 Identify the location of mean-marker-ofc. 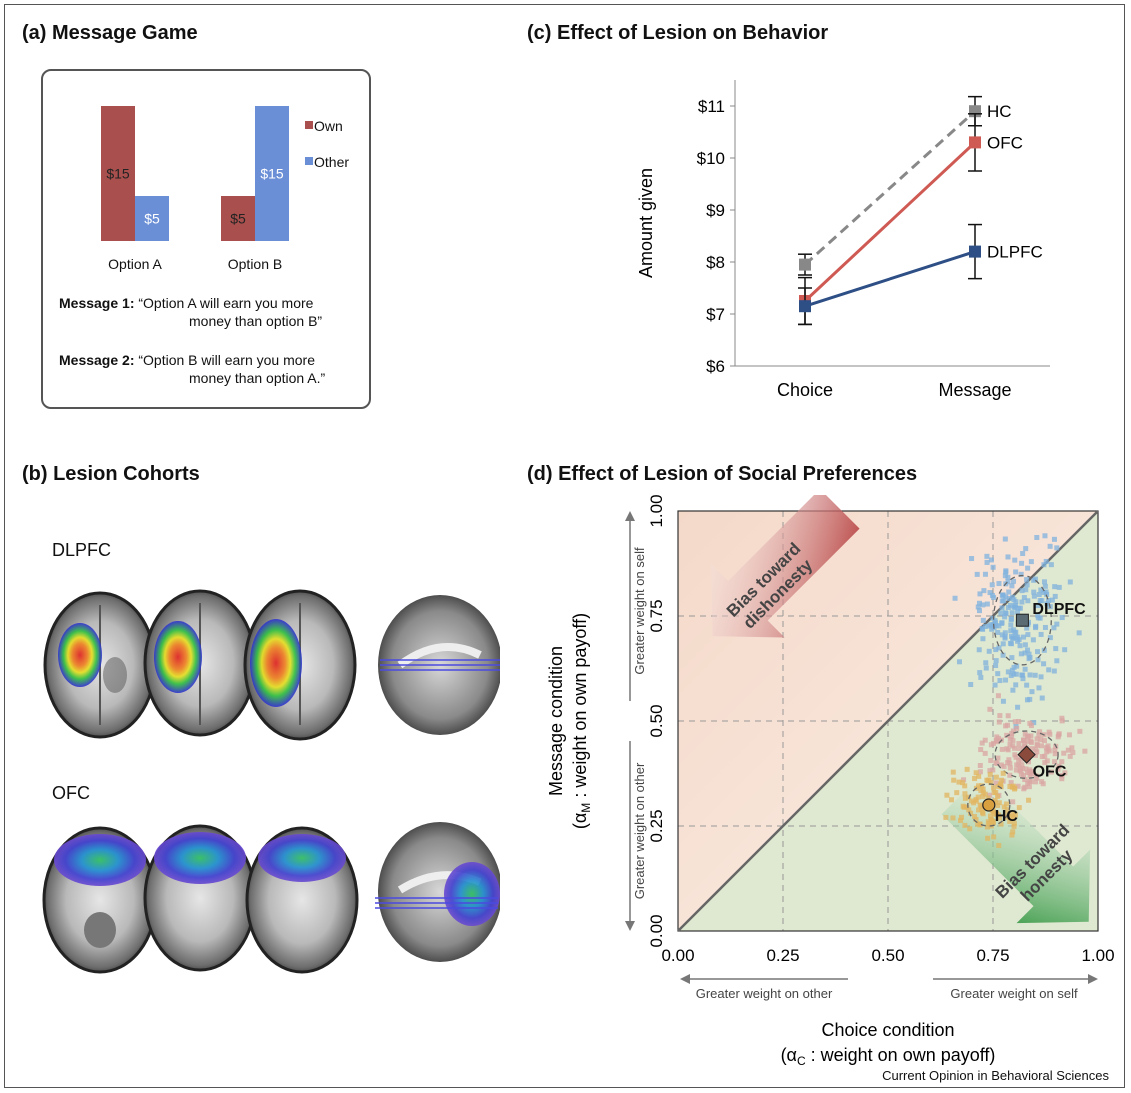
(1026, 754).